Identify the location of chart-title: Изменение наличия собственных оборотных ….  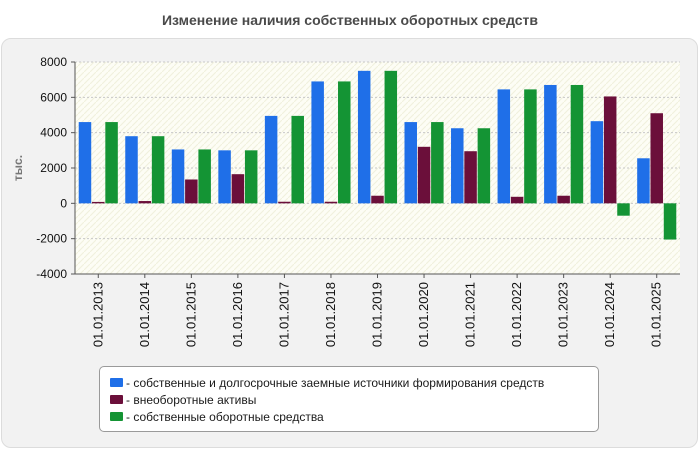
(350, 20).